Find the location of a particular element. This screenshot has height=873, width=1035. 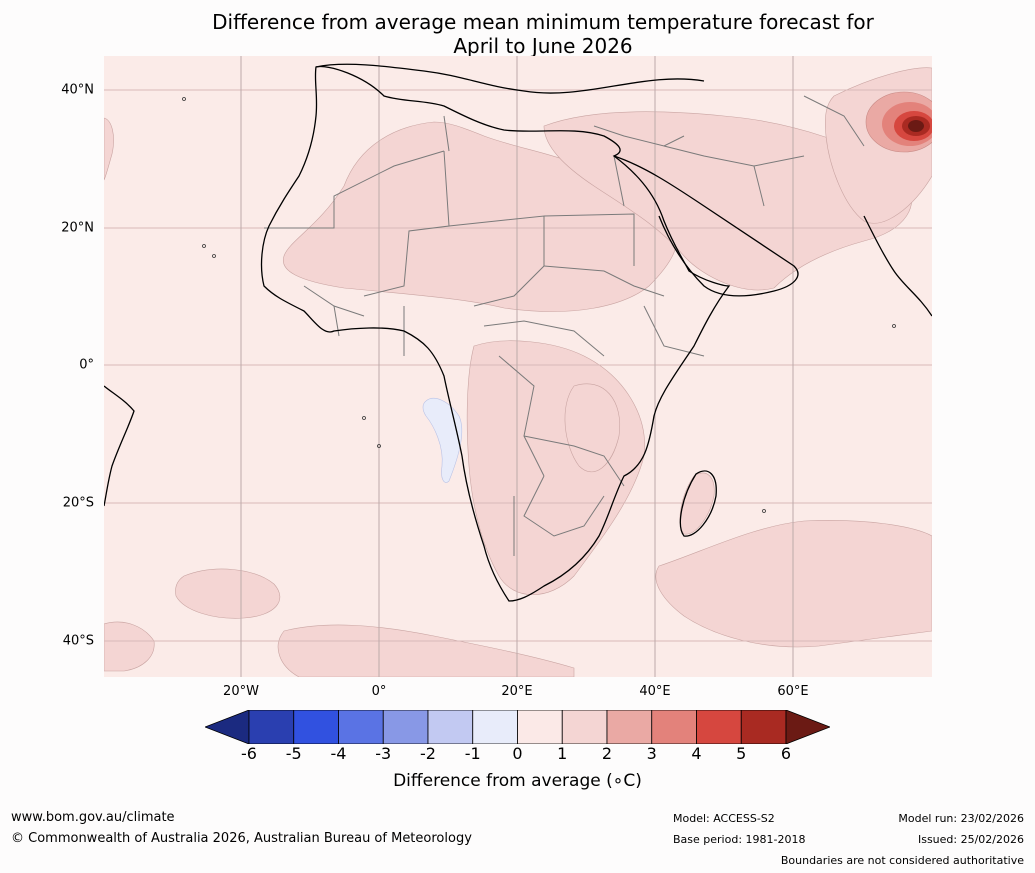

anomaly-zone-east-africa is located at coordinates (592, 428).